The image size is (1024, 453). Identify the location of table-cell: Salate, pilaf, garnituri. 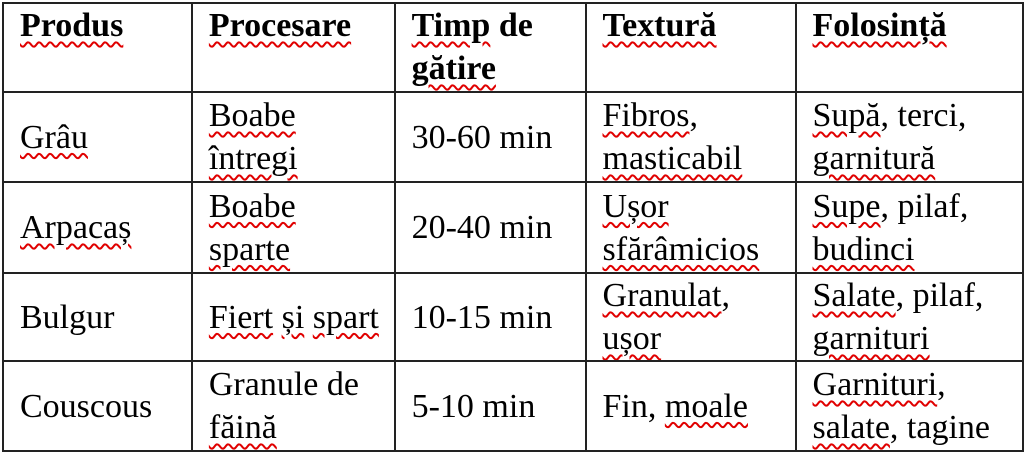
(909, 317).